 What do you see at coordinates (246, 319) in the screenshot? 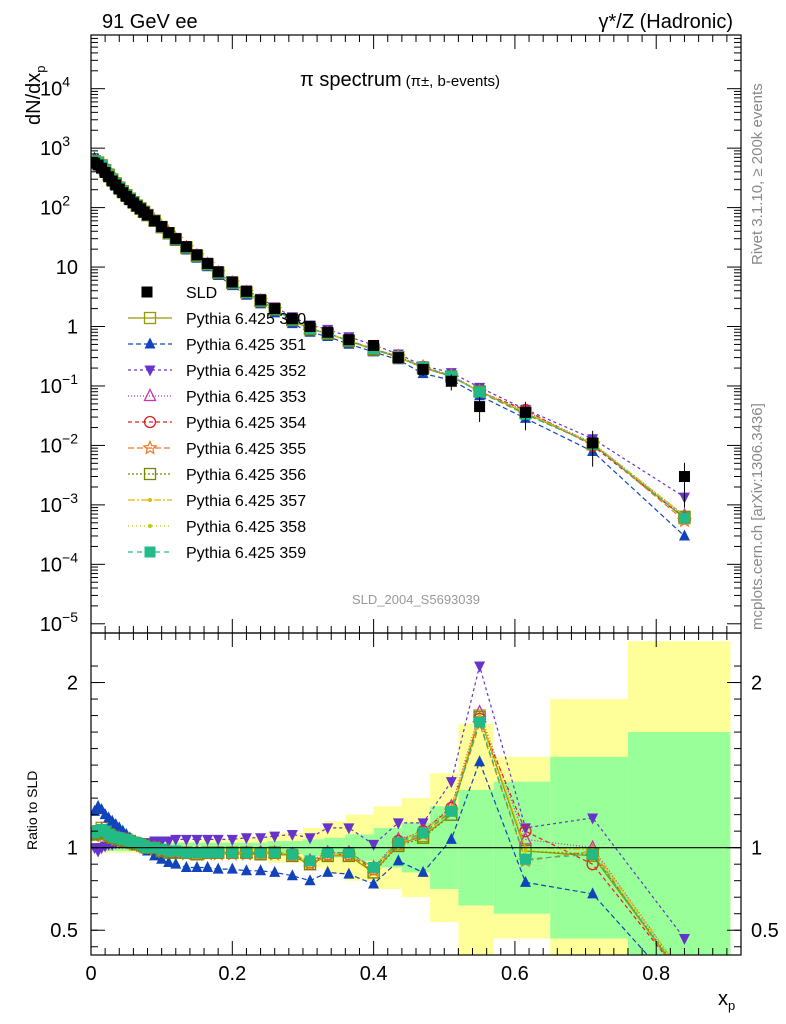
I see `legend-label-0: Pythia 6.425 350` at bounding box center [246, 319].